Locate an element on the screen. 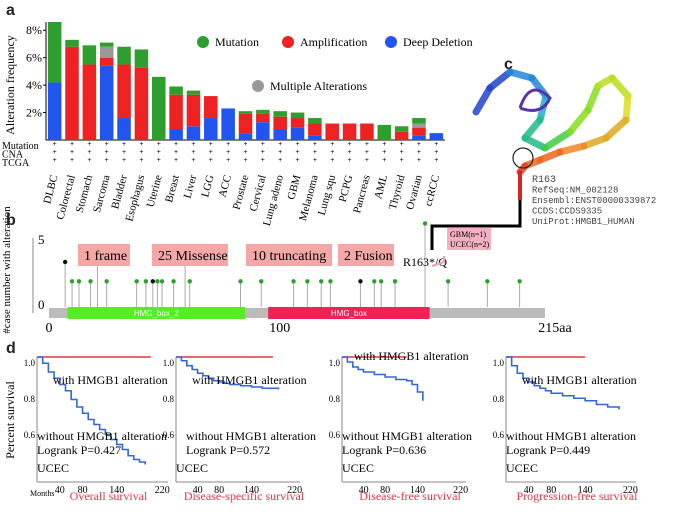 The width and height of the screenshot is (680, 516). summary-label: 25 Missense is located at coordinates (193, 256).